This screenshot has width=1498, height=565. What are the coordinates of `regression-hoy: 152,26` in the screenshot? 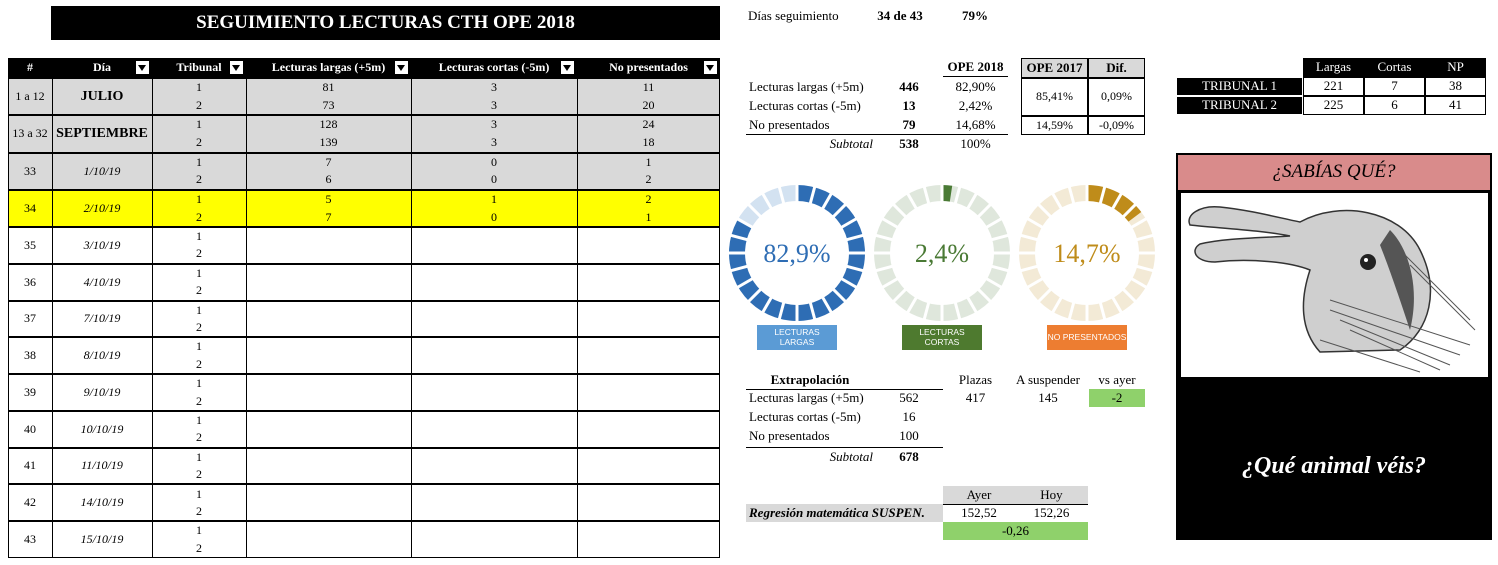 It's located at (1051, 513).